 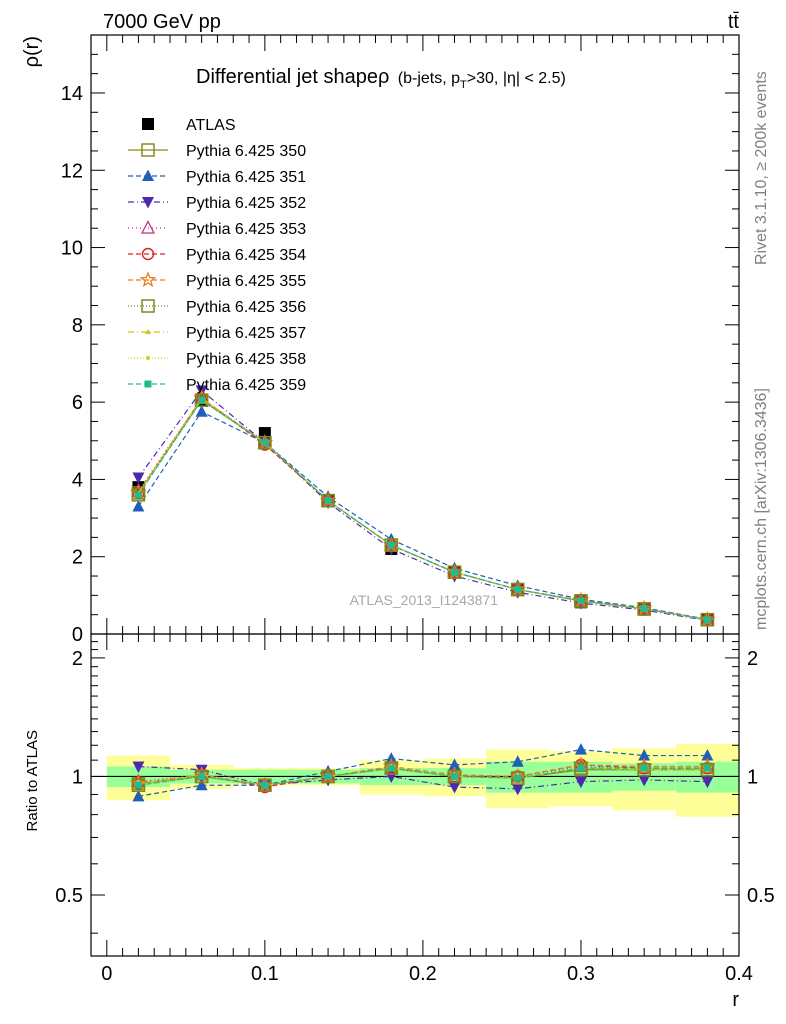 What do you see at coordinates (581, 974) in the screenshot?
I see `x-tick-label: 0.3` at bounding box center [581, 974].